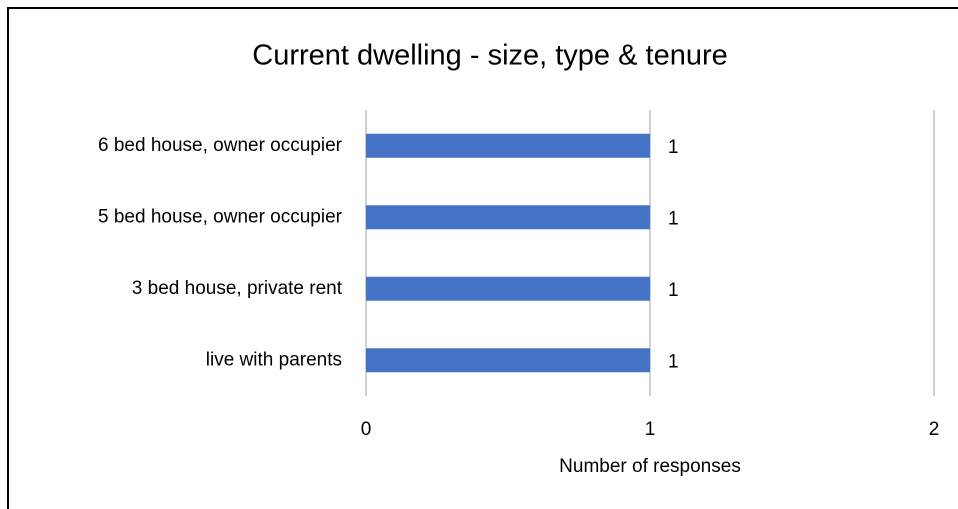  Describe the element at coordinates (490, 56) in the screenshot. I see `chart-title: Current dwelling - size, type & tenure` at that location.